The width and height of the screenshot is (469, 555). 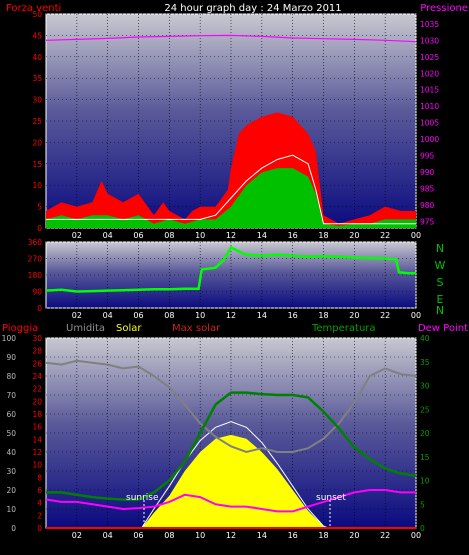 I want to click on compass-s: S, so click(x=440, y=282).